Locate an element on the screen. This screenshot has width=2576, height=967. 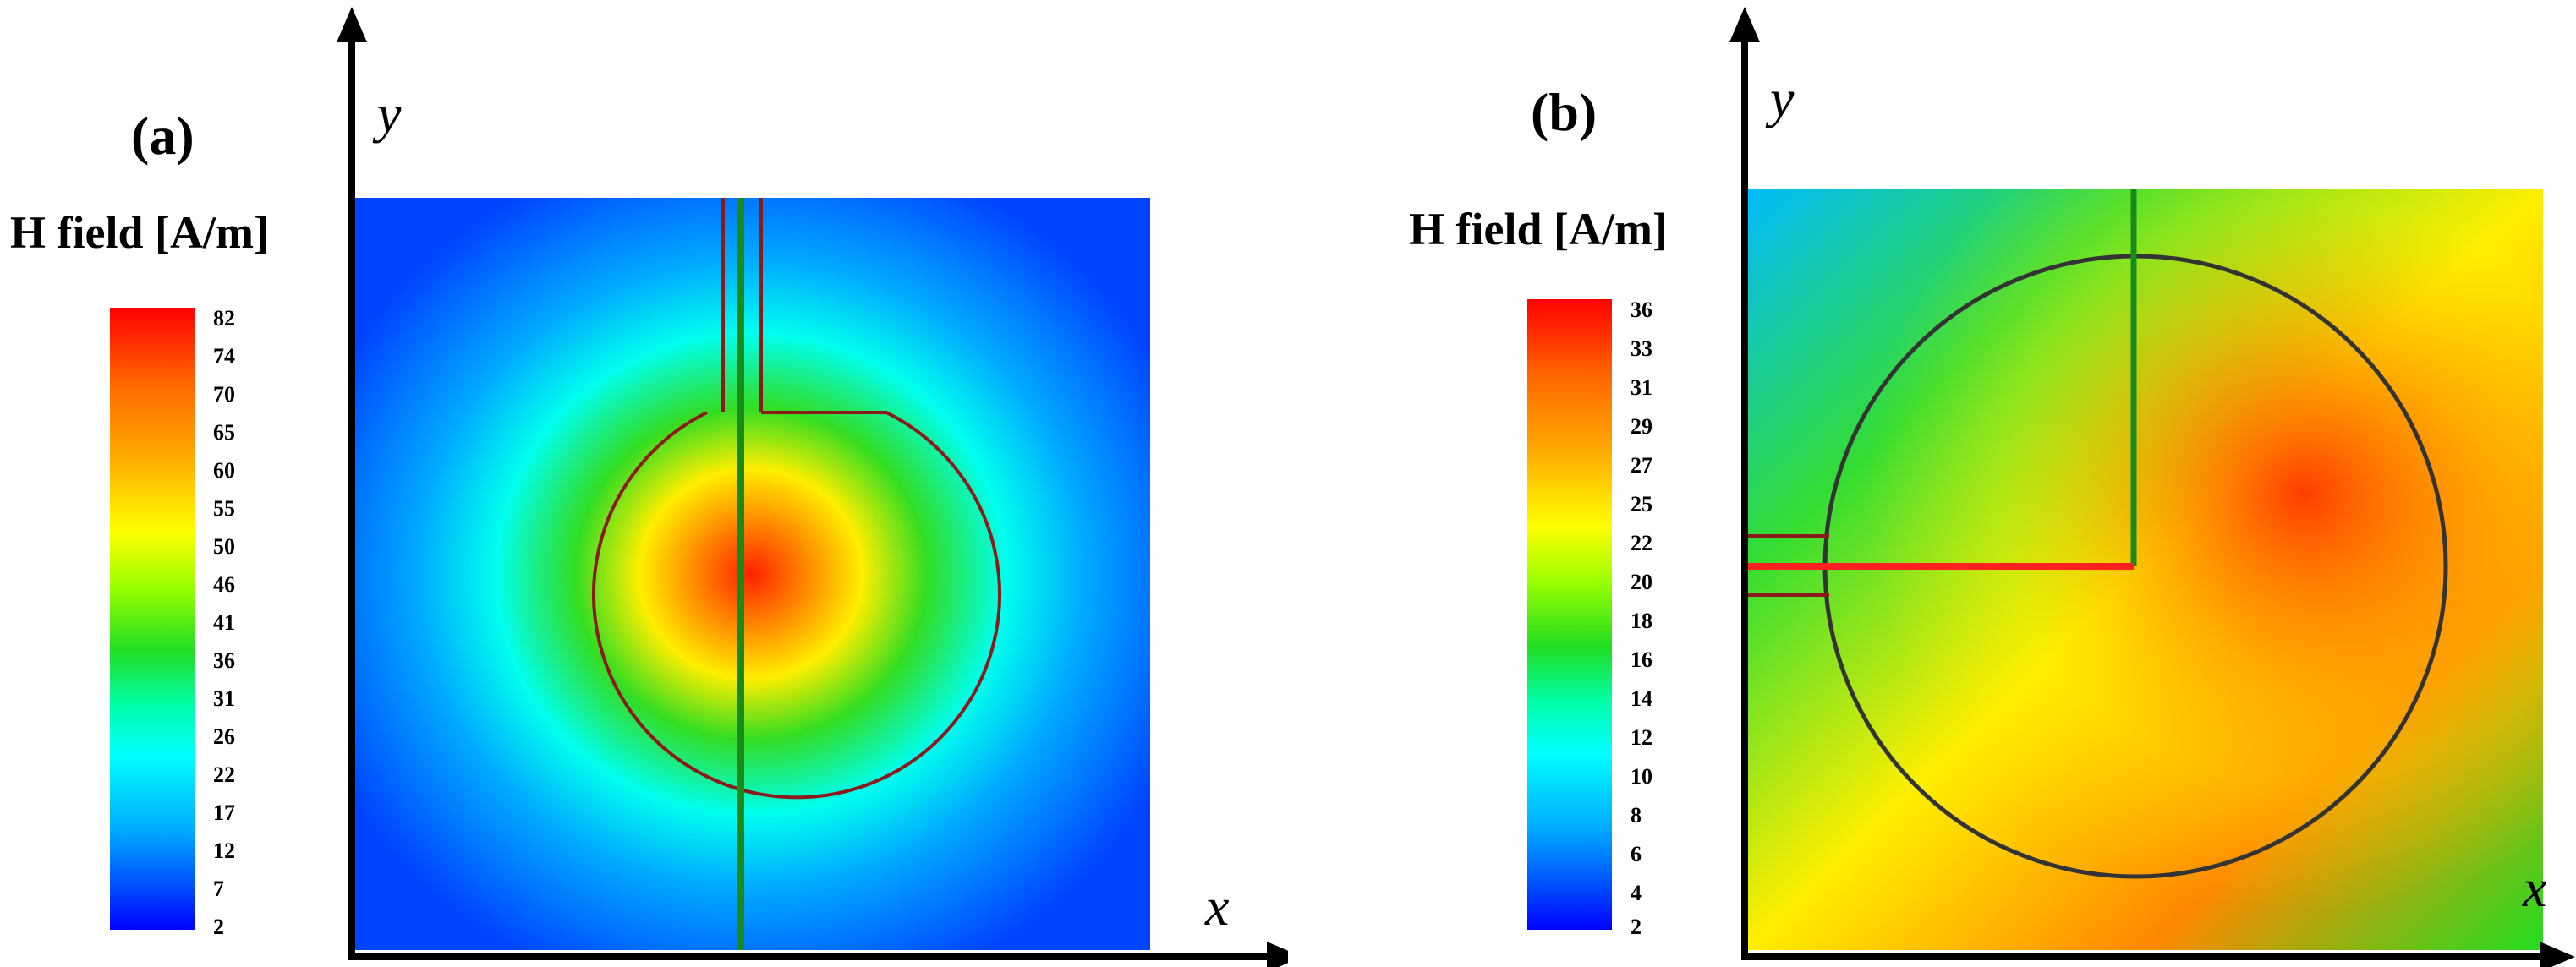
x-axis-label-b: x is located at coordinates (2535, 888).